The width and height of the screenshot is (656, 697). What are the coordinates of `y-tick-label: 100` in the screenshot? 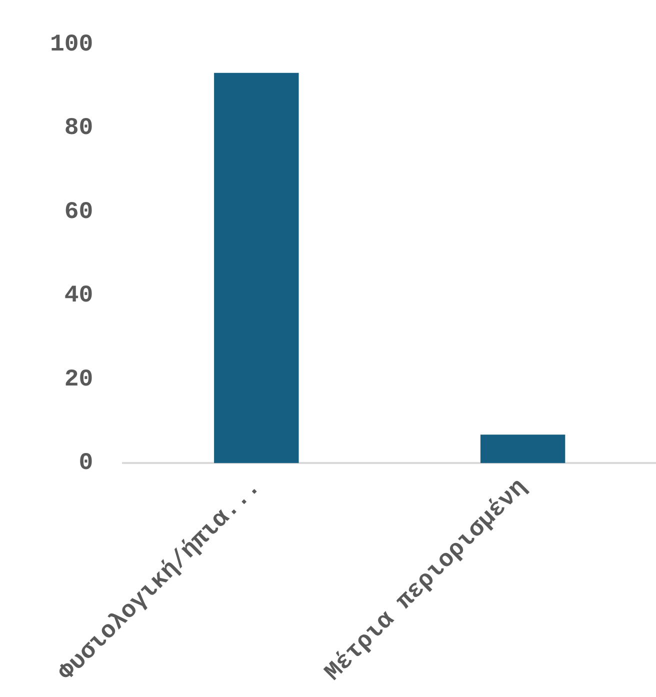 It's located at (72, 44).